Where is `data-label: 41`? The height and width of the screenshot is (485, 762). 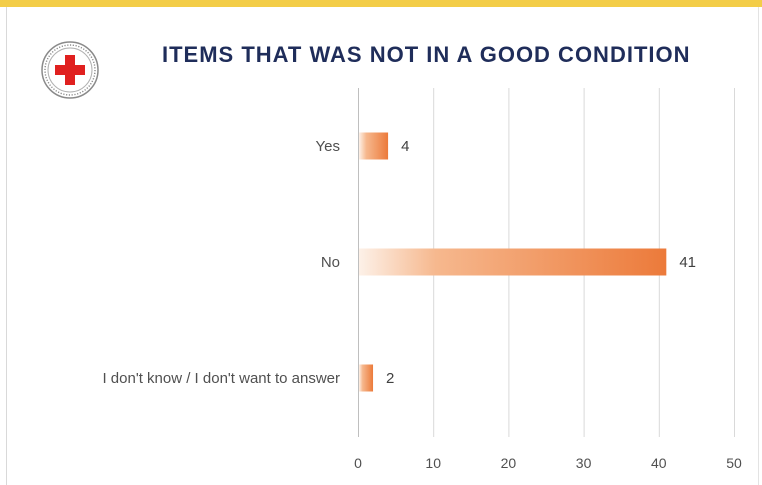 data-label: 41 is located at coordinates (687, 262).